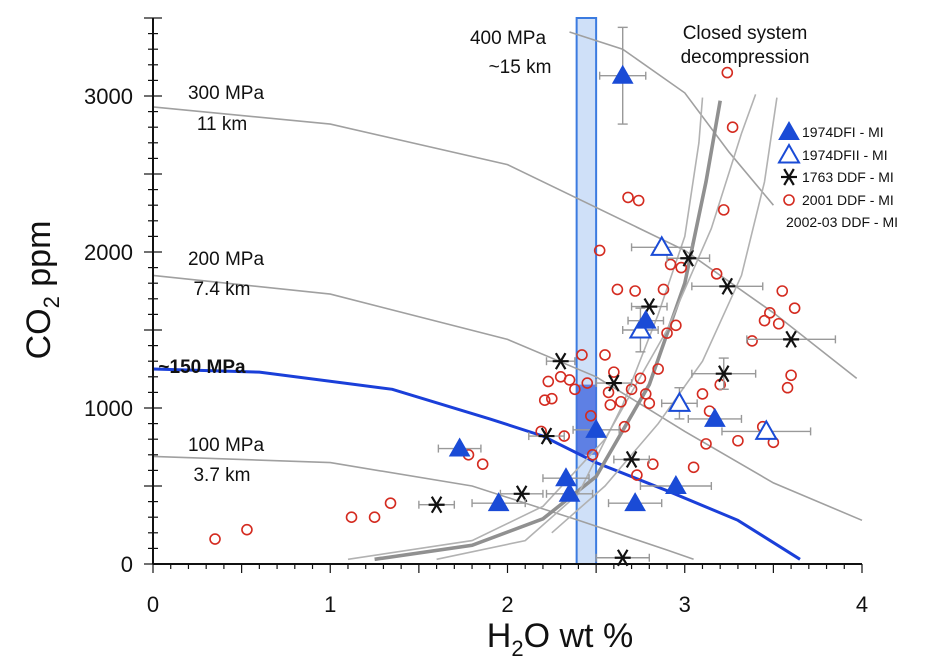  Describe the element at coordinates (222, 124) in the screenshot. I see `isobar-label-p300-depth: 11 km` at that location.